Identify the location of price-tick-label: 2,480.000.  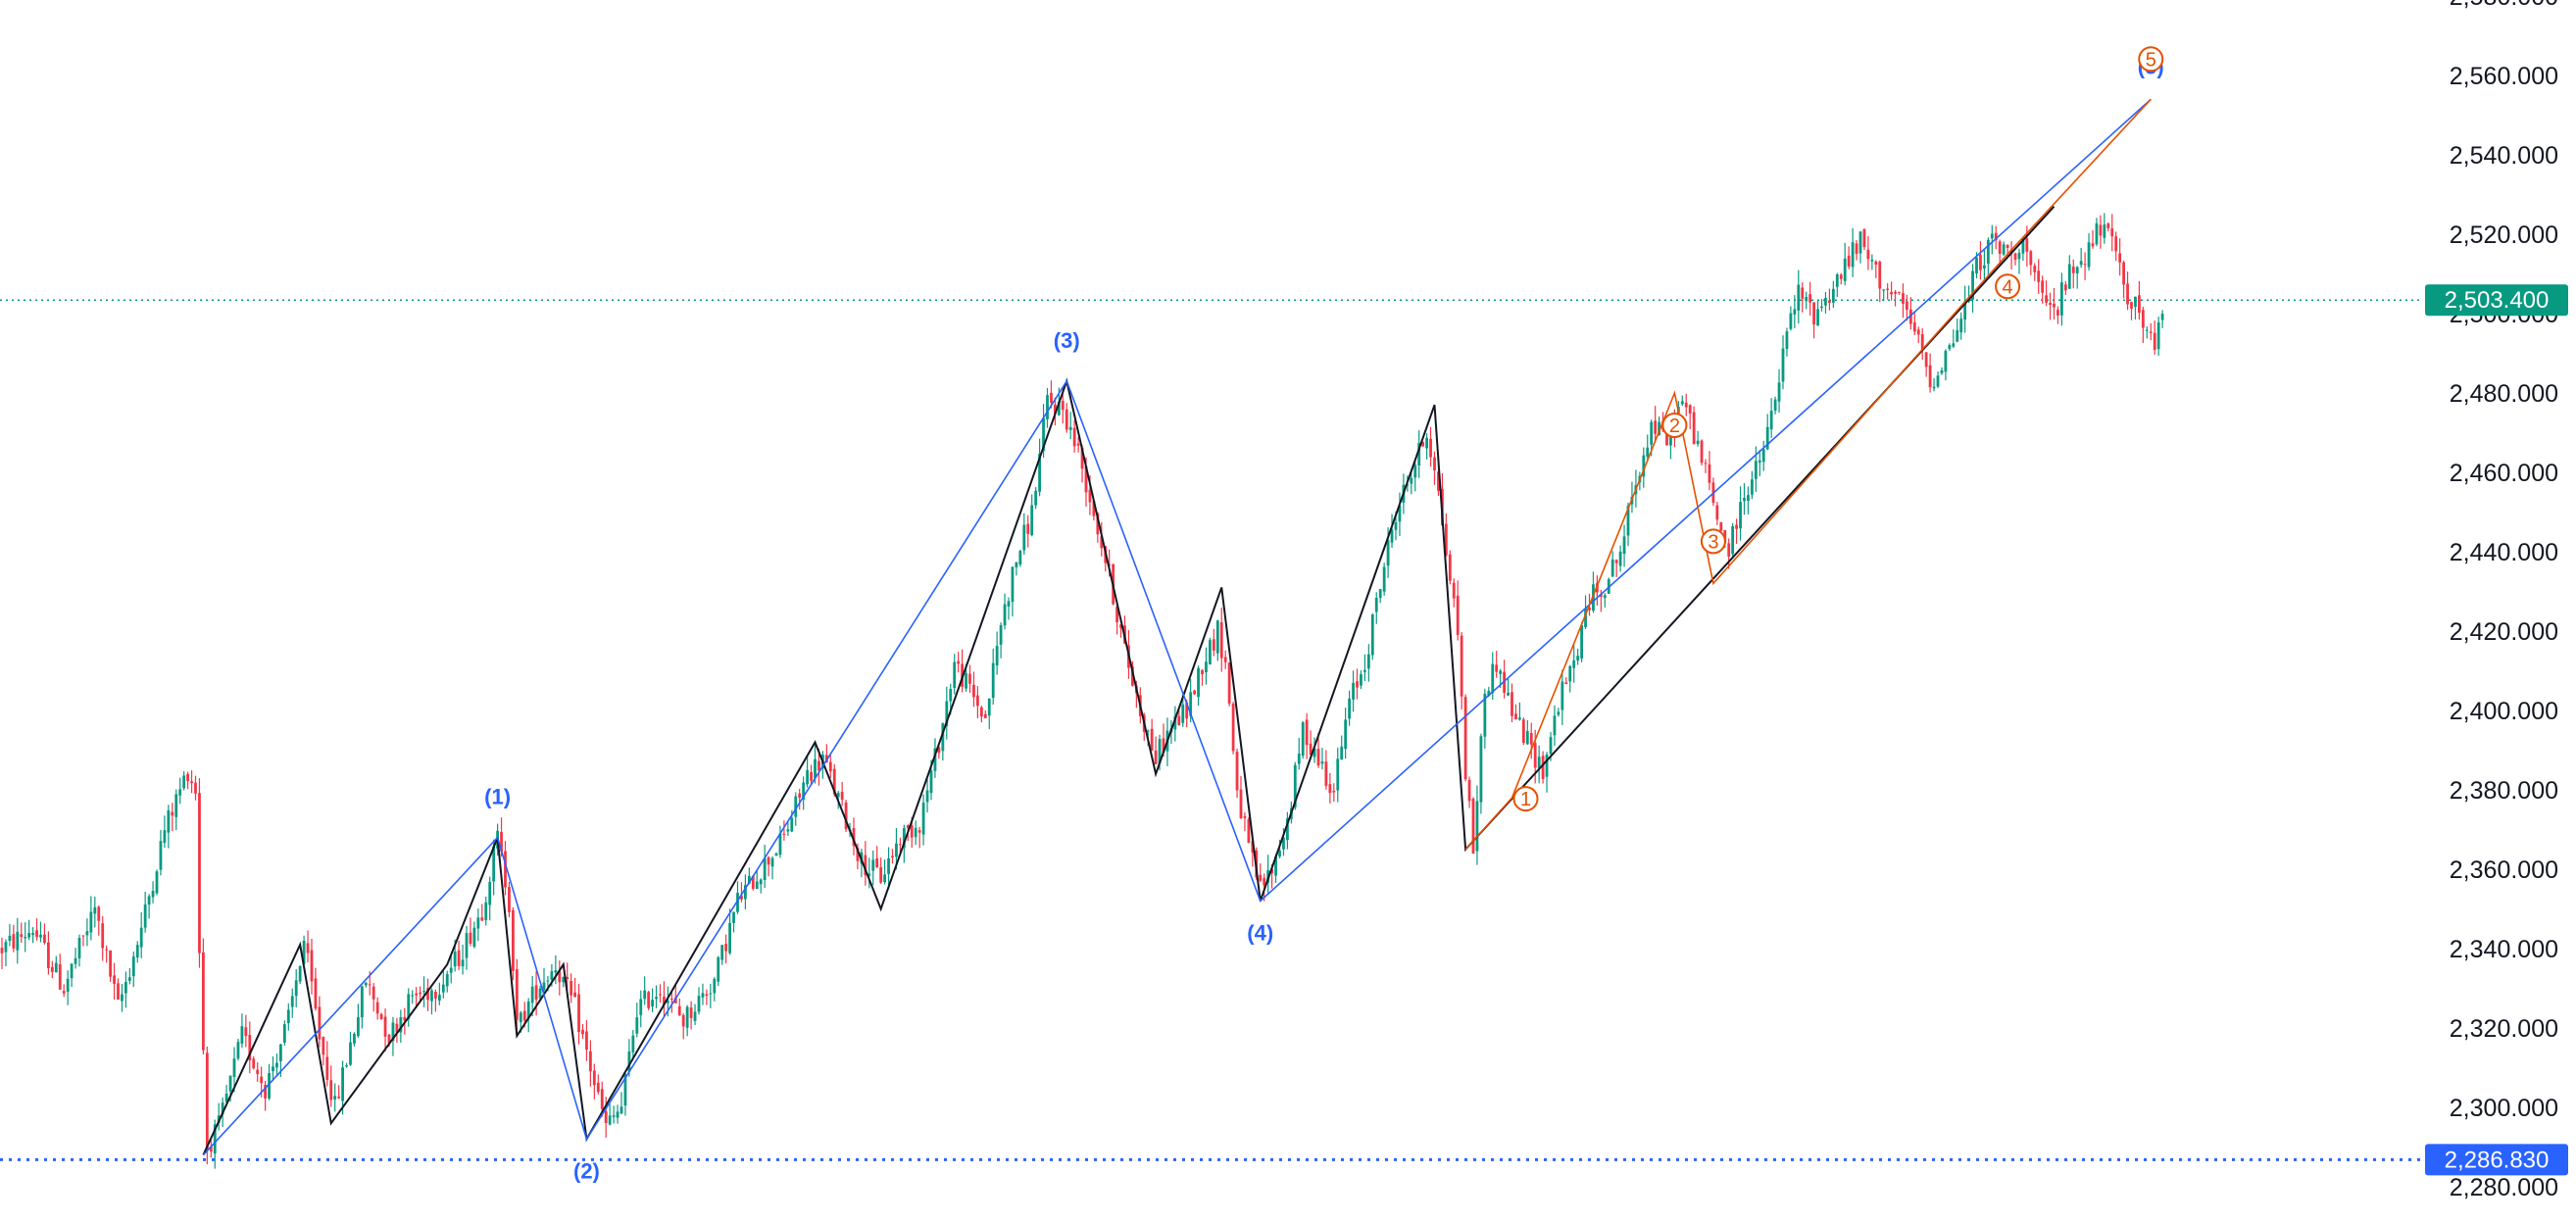
(2504, 394).